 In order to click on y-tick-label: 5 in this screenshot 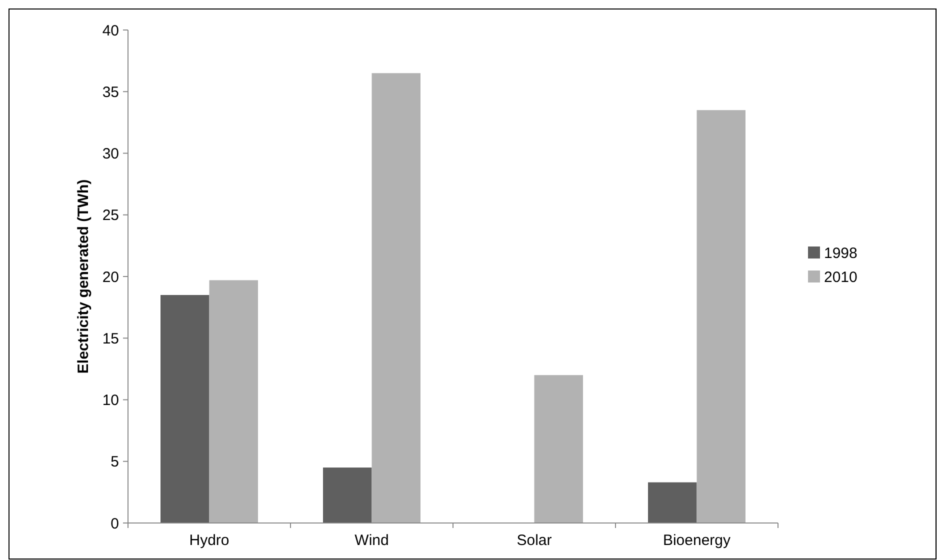, I will do `click(114, 462)`.